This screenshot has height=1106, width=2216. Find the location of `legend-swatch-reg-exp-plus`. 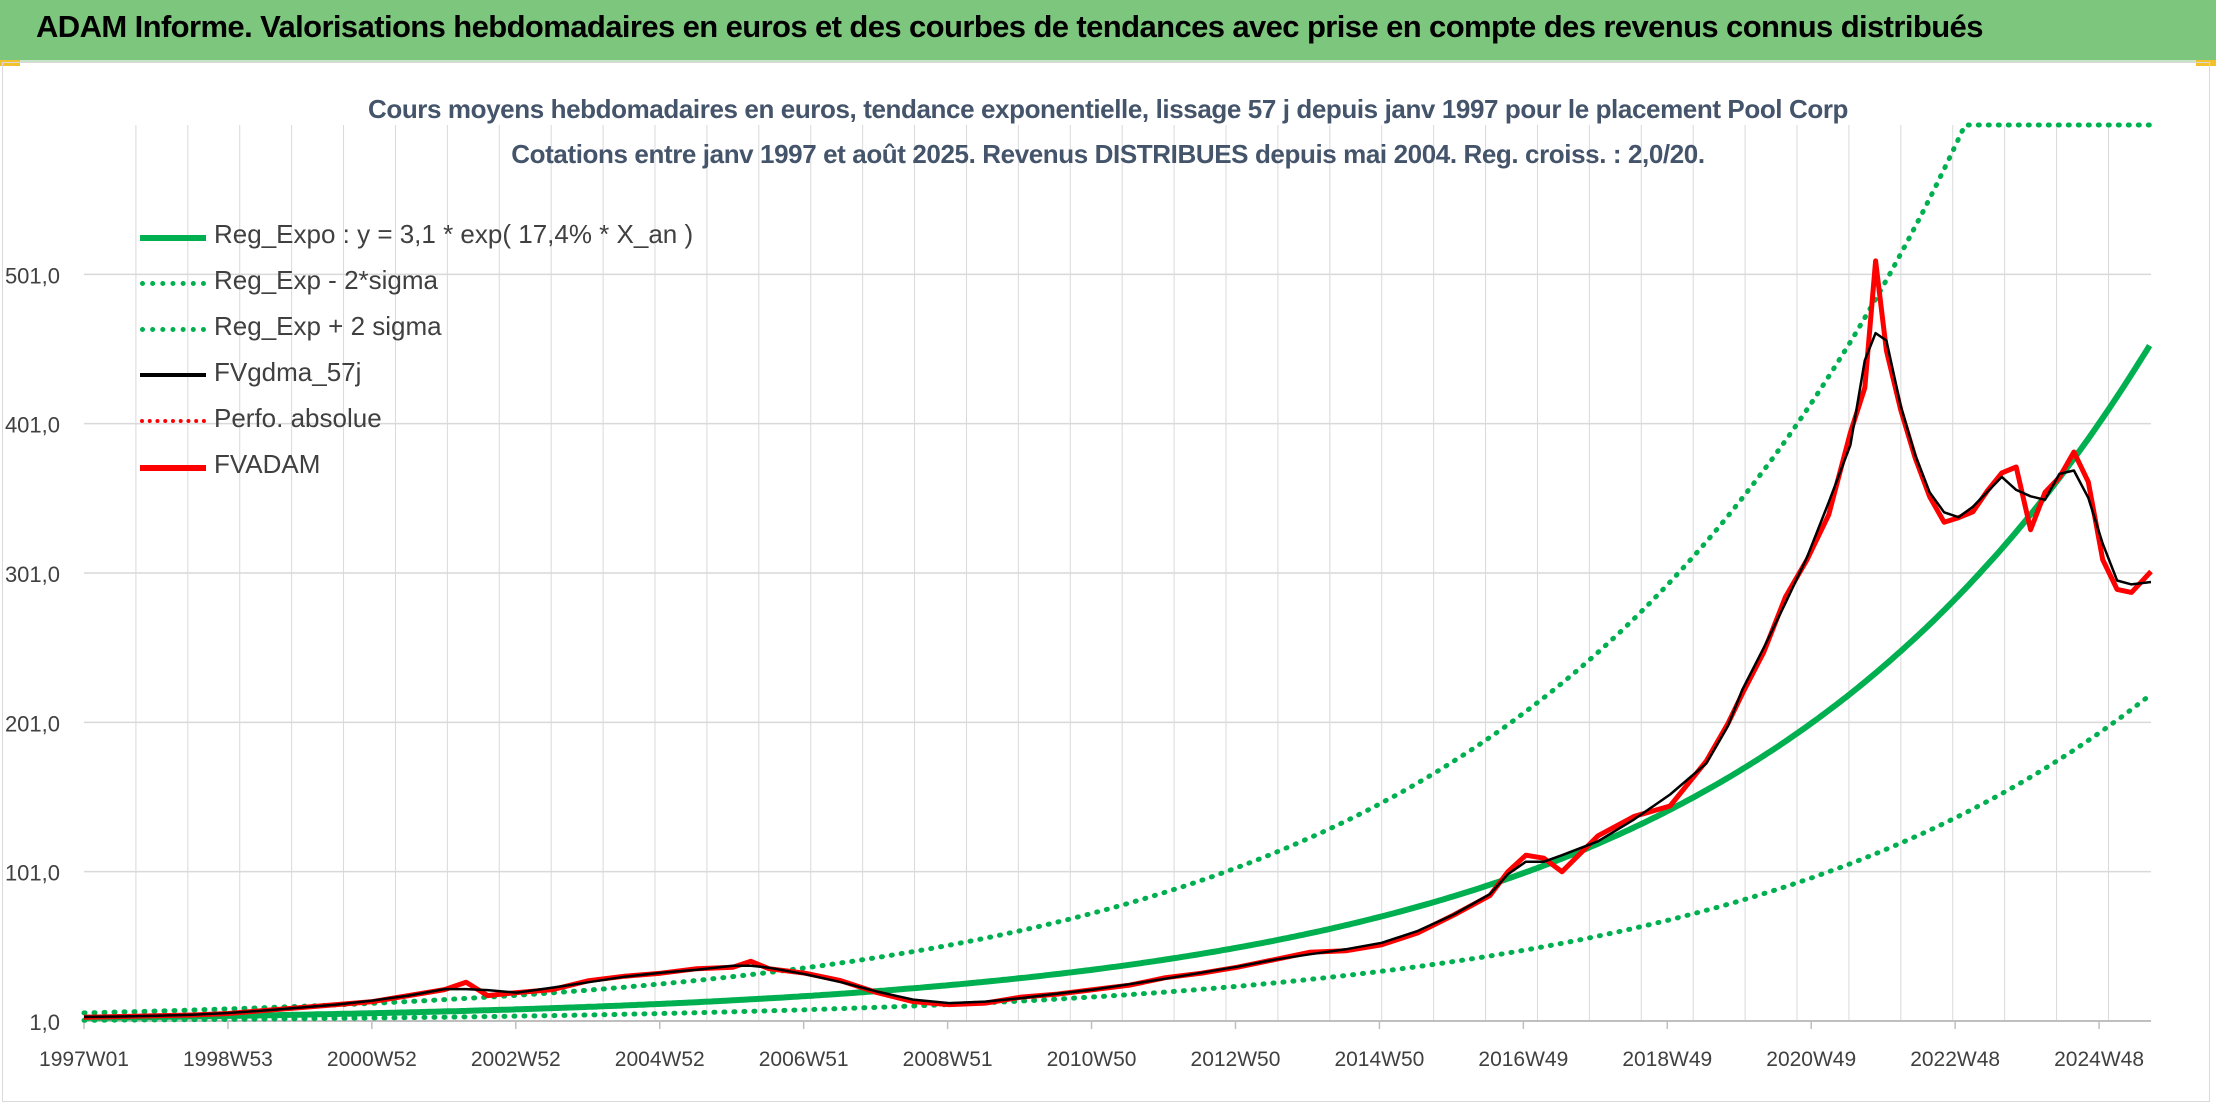

legend-swatch-reg-exp-plus is located at coordinates (173, 329).